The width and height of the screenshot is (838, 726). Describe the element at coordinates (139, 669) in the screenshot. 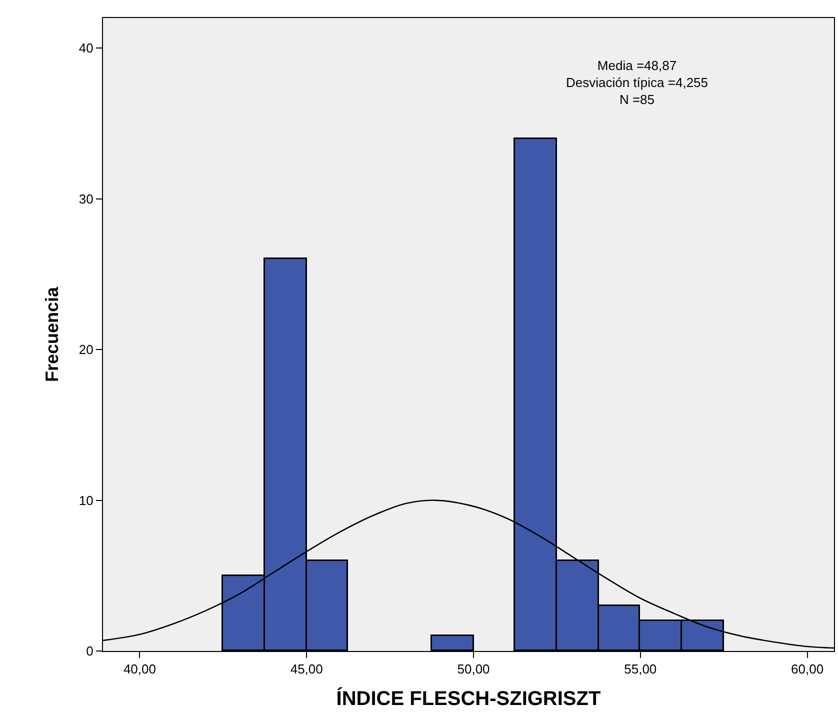

I see `x-tick-label: 40,00` at that location.